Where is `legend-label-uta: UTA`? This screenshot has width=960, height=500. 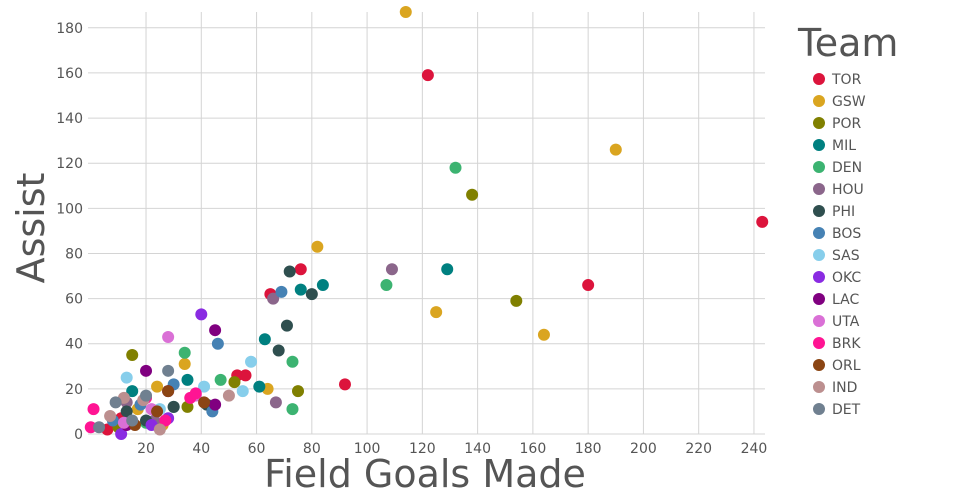 legend-label-uta: UTA is located at coordinates (846, 322).